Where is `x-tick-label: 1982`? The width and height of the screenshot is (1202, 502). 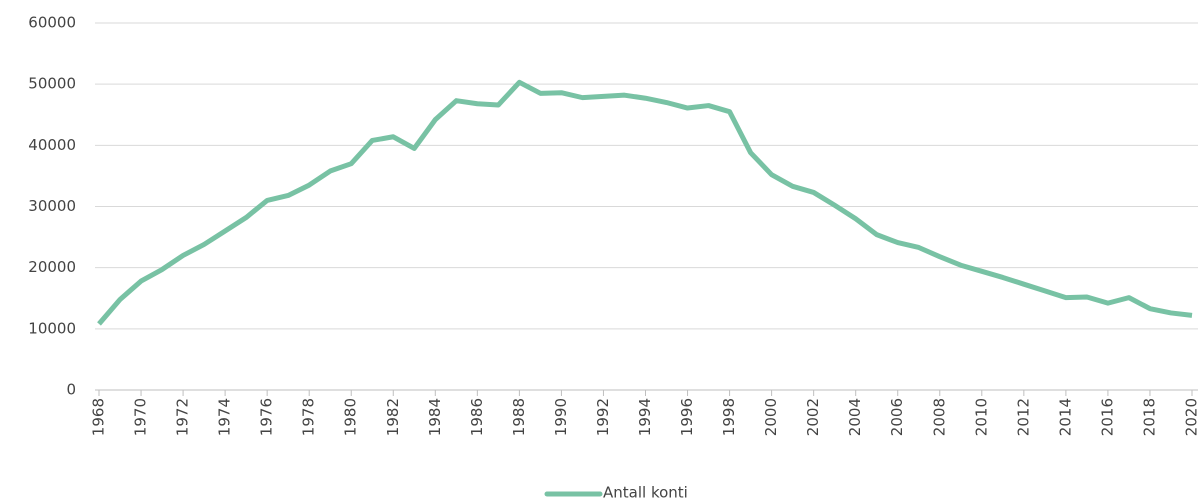
x-tick-label: 1982 is located at coordinates (393, 417).